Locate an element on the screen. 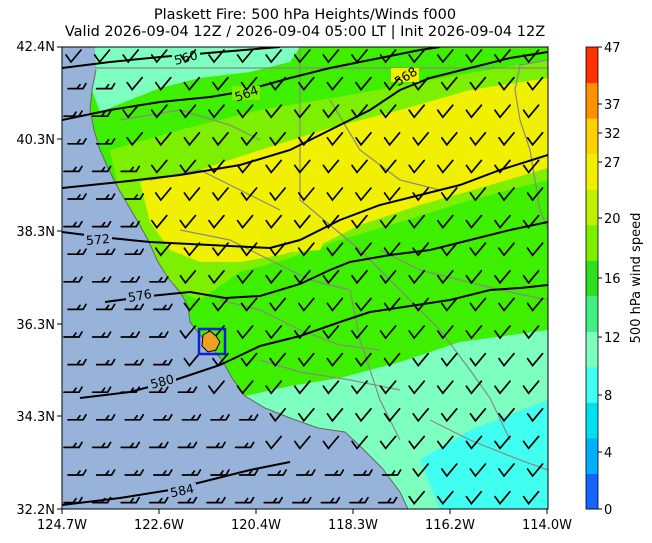 The image size is (652, 543). wind-zone-cyan is located at coordinates (484, 454).